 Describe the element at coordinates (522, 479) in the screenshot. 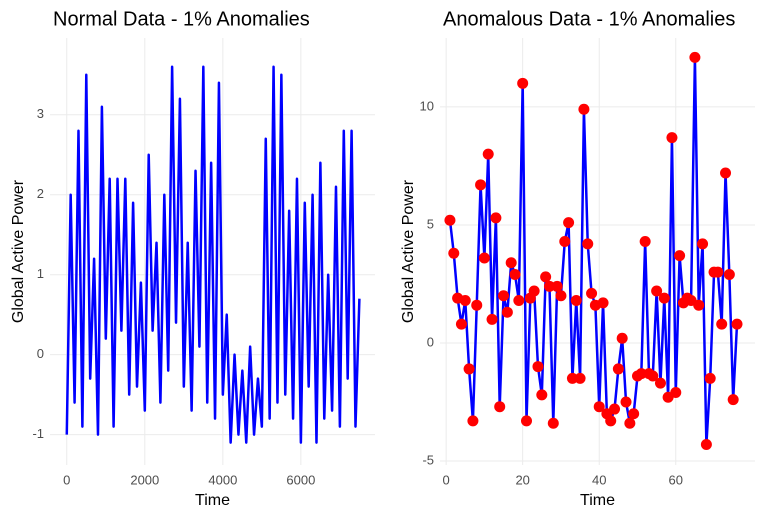

I see `x-tick-label: 20` at that location.